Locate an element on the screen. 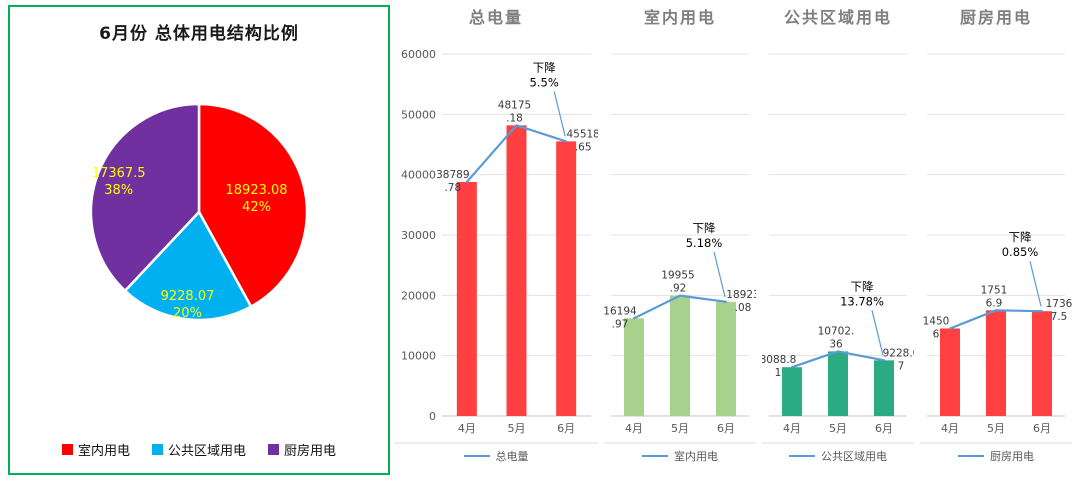  y-axis-label: 0 is located at coordinates (432, 416).